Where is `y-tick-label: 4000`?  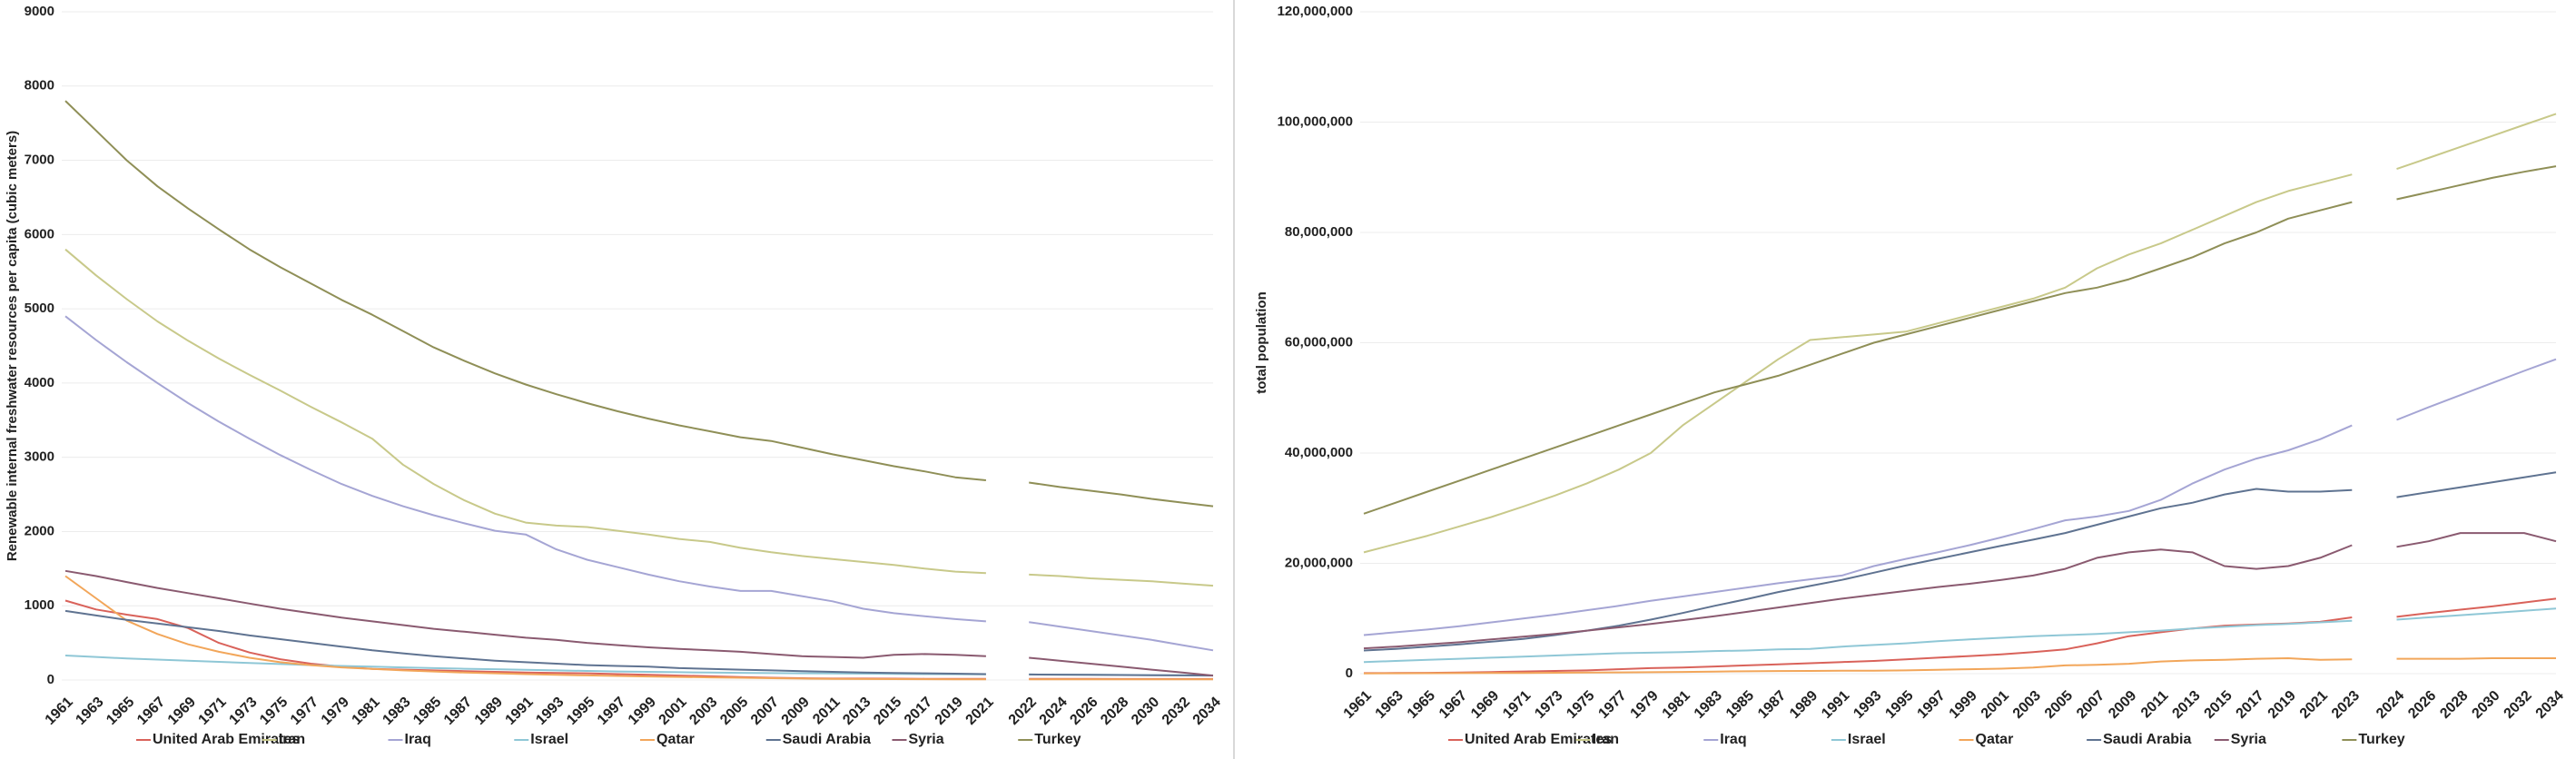 y-tick-label: 4000 is located at coordinates (39, 382).